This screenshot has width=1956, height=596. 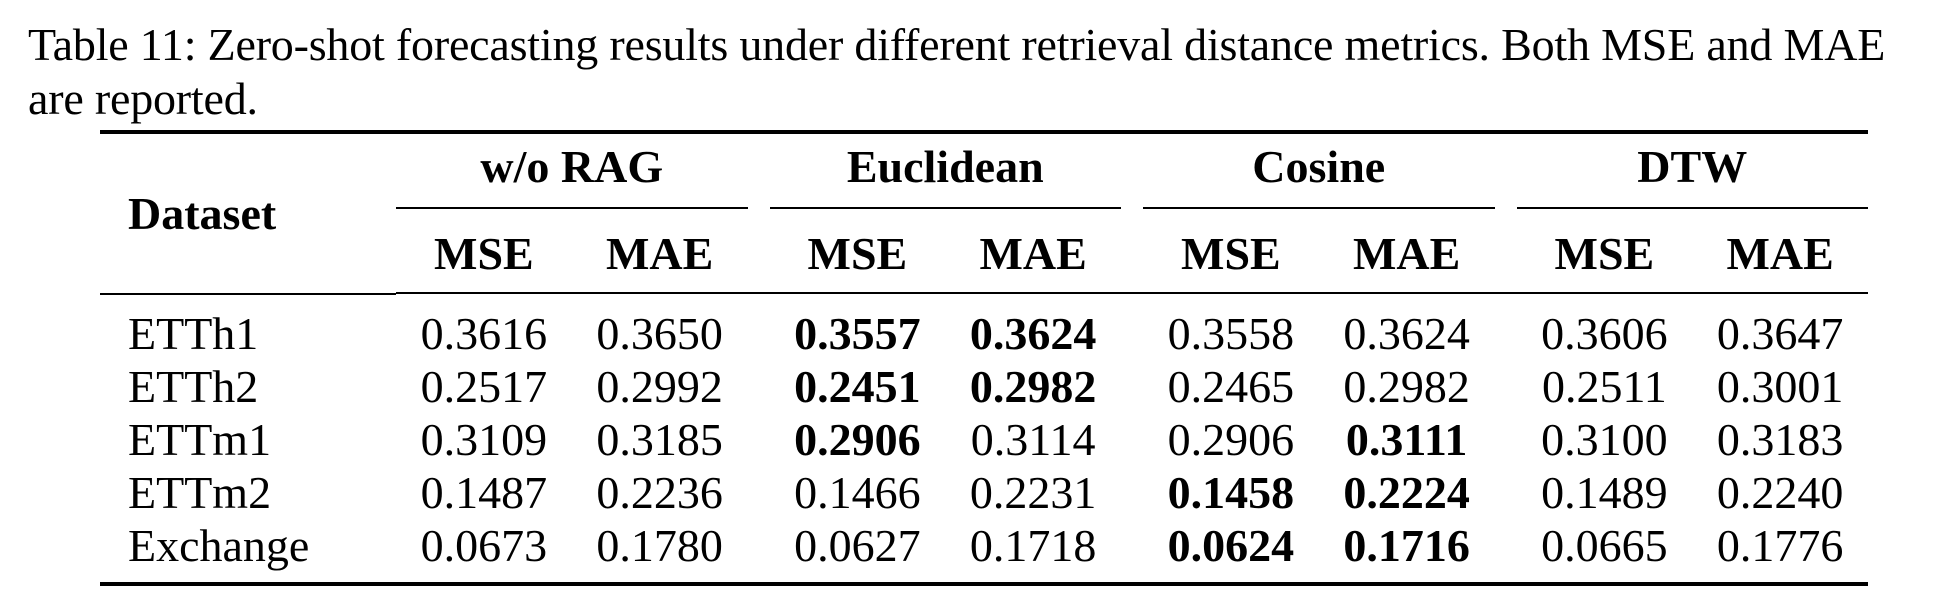 I want to click on value-cell: 0.3114, so click(x=1033, y=439).